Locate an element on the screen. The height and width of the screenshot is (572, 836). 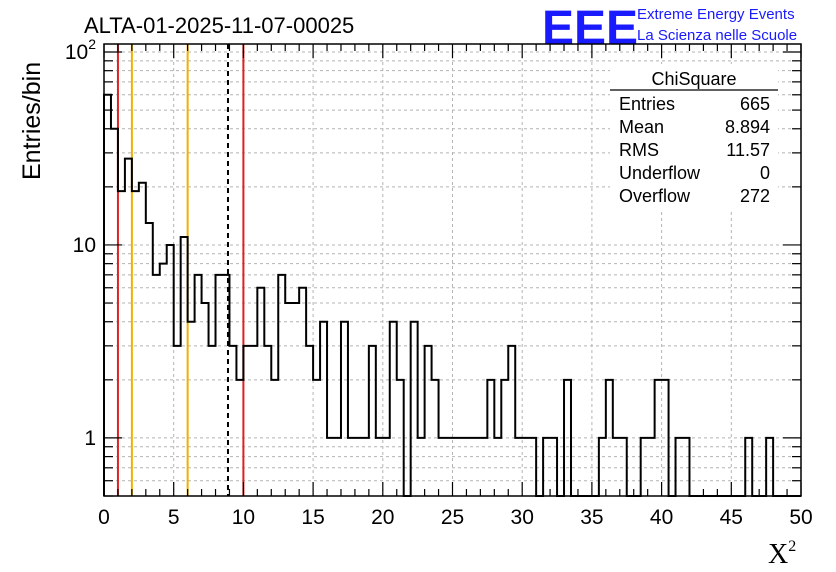
stats-box-bg is located at coordinates (694, 137).